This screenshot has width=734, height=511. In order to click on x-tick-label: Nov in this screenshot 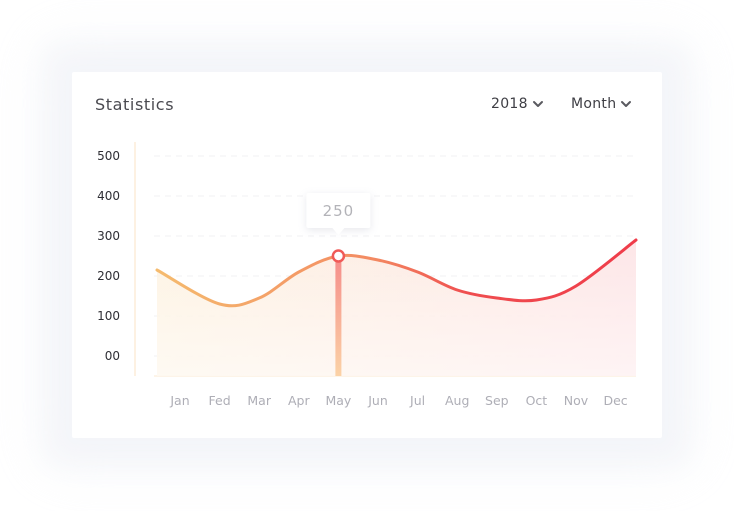, I will do `click(576, 400)`.